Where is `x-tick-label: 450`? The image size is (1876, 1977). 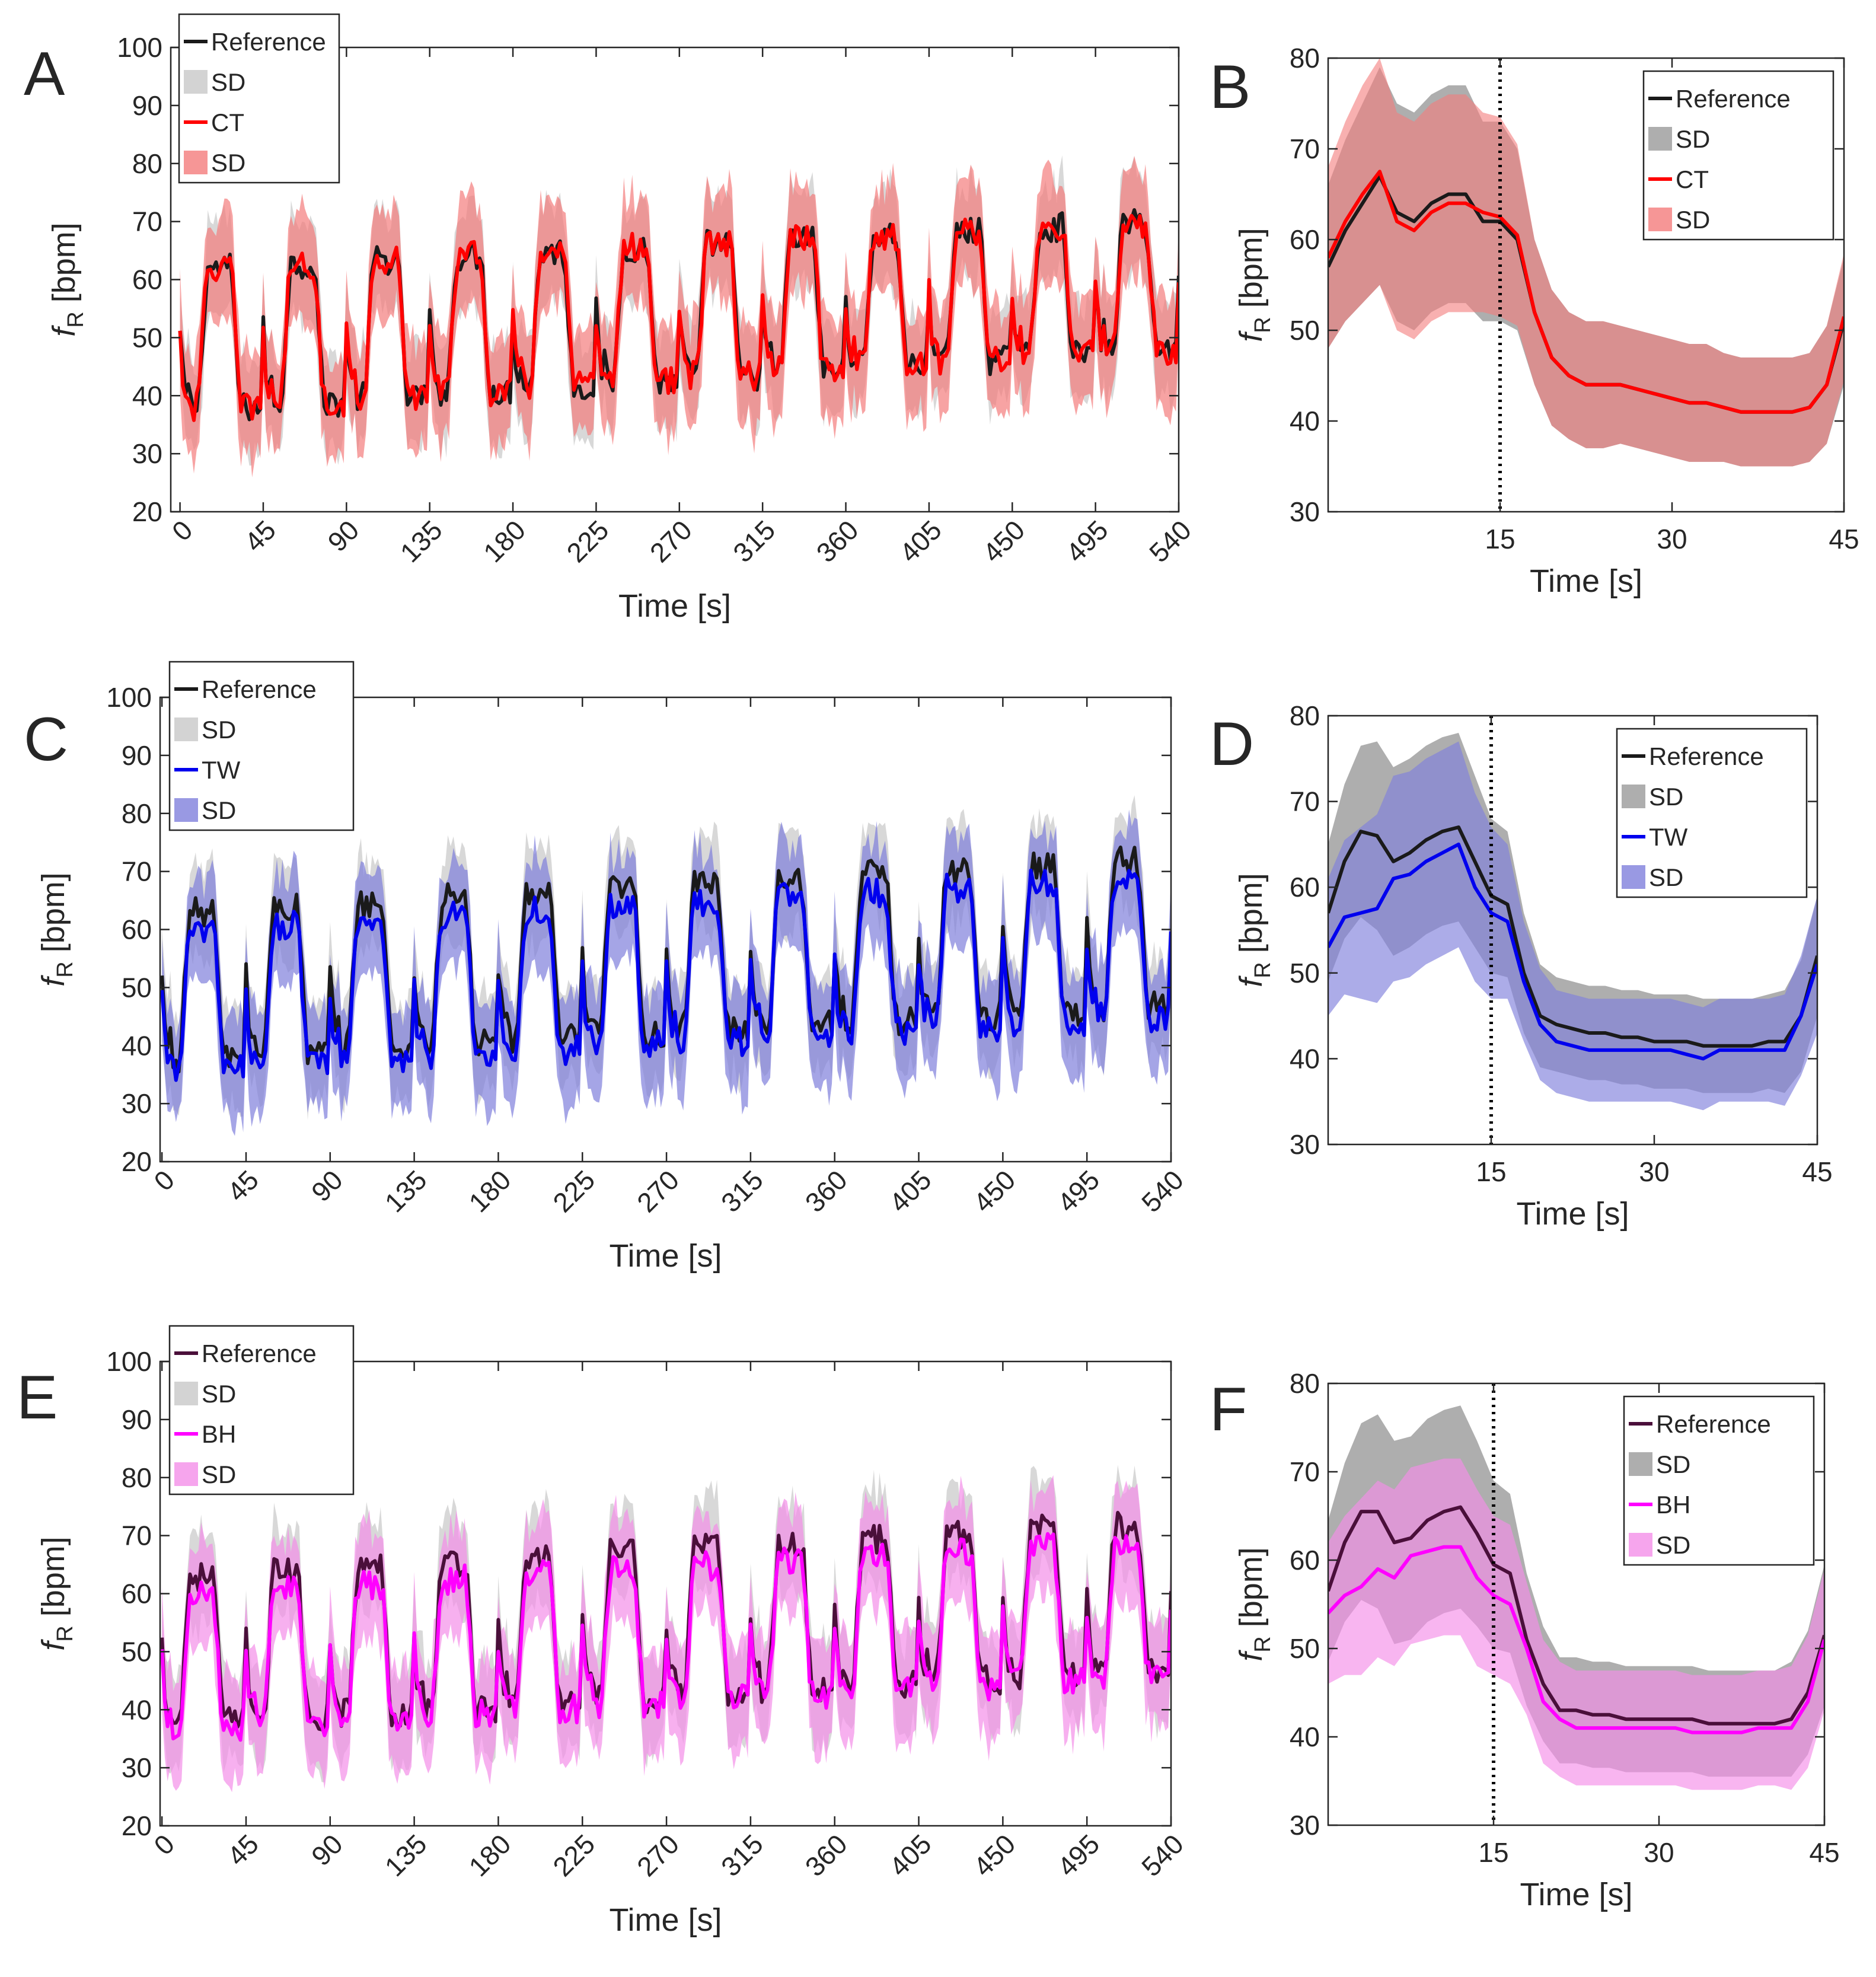
x-tick-label: 450 is located at coordinates (1003, 541).